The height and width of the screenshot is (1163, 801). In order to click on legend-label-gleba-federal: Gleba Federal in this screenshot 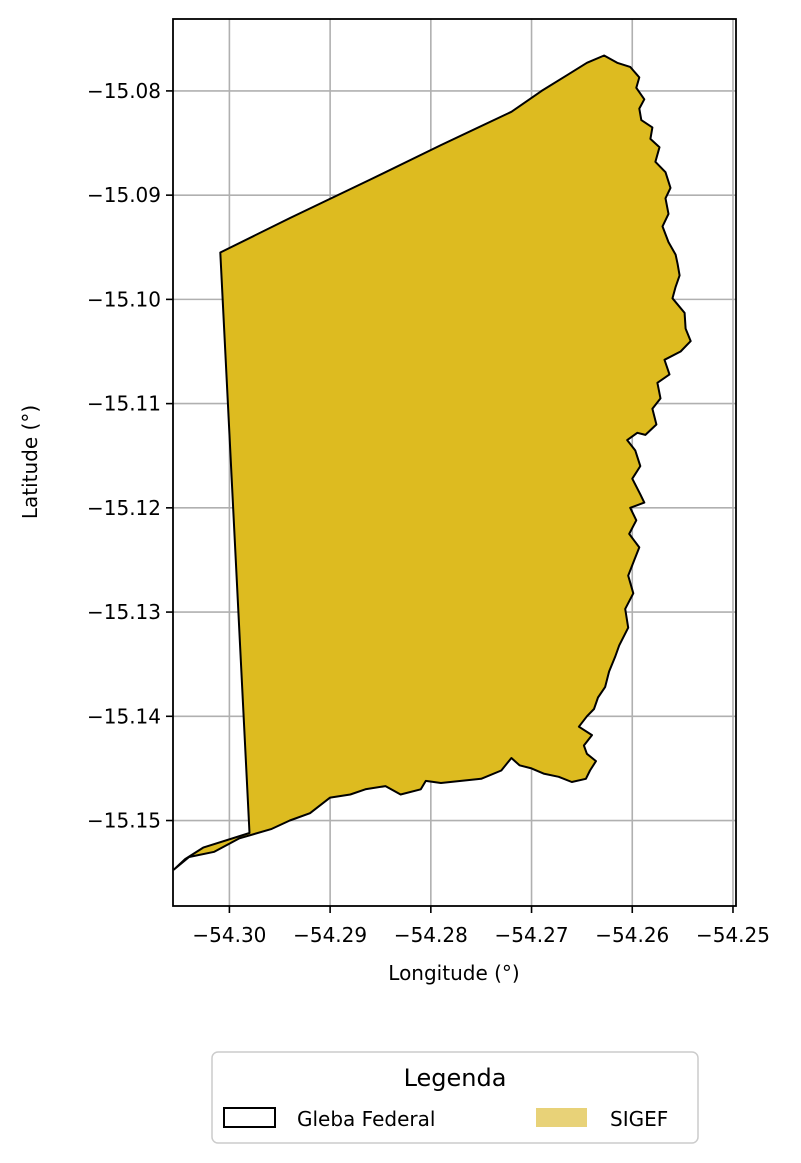, I will do `click(366, 1119)`.